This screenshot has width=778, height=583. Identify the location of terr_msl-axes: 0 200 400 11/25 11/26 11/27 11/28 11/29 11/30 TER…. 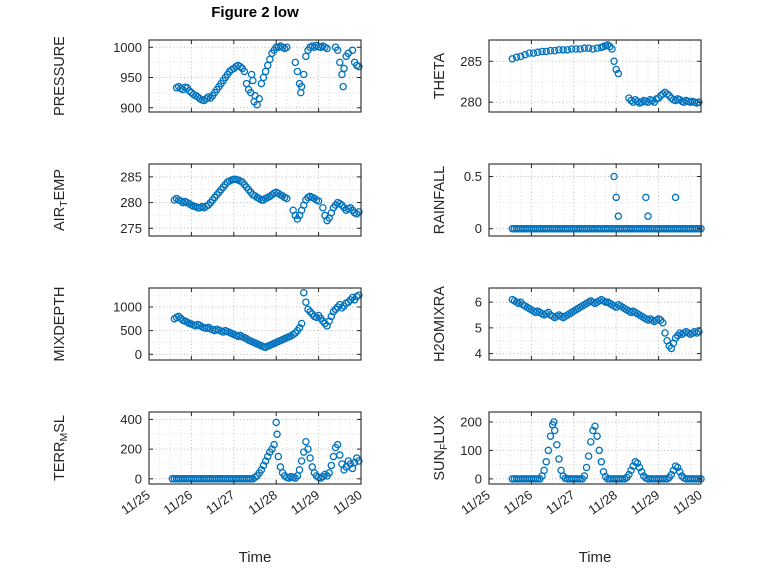
(208, 464).